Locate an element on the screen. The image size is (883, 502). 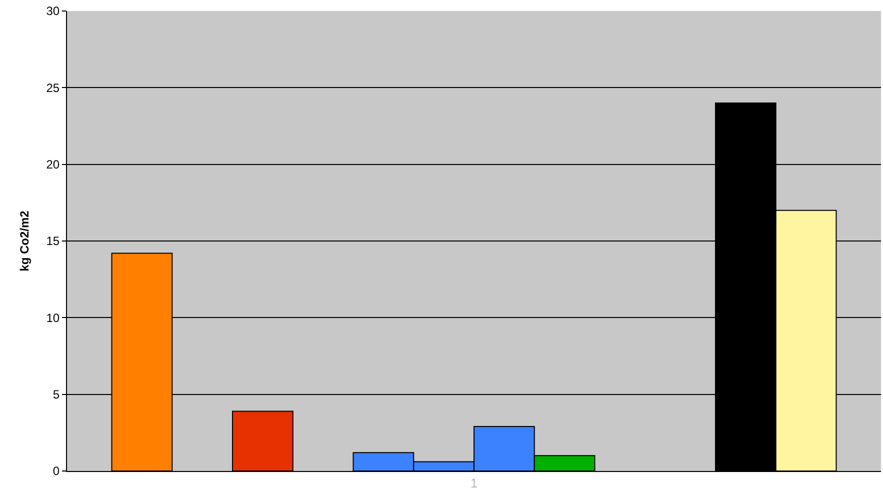
y-tick-label: 25 is located at coordinates (53, 87).